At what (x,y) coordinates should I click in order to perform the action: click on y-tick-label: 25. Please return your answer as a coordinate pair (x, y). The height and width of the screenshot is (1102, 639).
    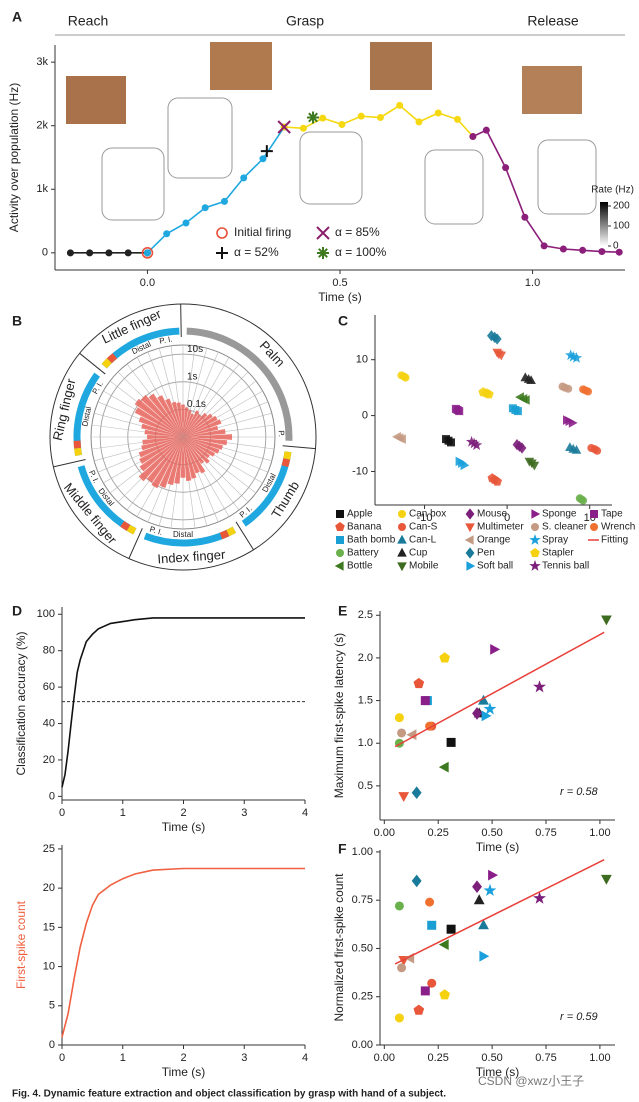
    Looking at the image, I should click on (49, 849).